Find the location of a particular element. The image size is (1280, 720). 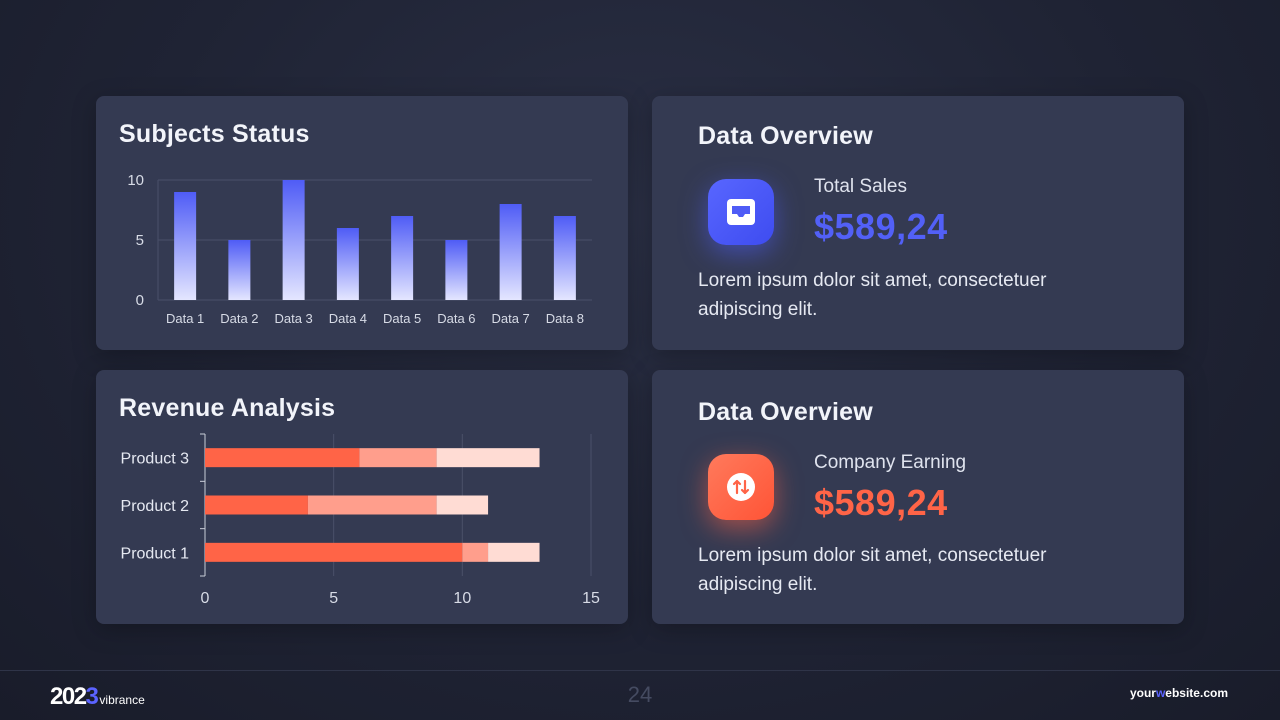

site-suffix: ebsite.com is located at coordinates (1196, 693).